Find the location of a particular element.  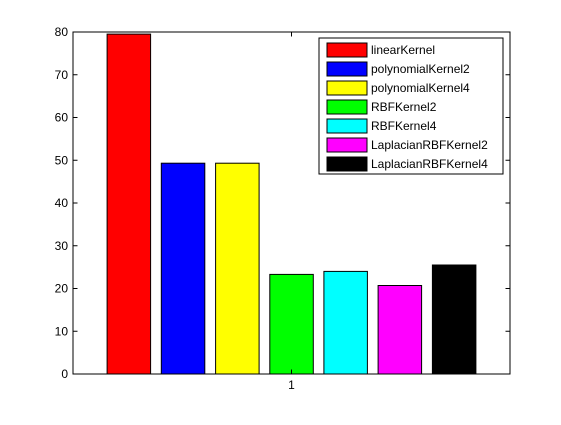

y-tick-label: 50 is located at coordinates (62, 160).